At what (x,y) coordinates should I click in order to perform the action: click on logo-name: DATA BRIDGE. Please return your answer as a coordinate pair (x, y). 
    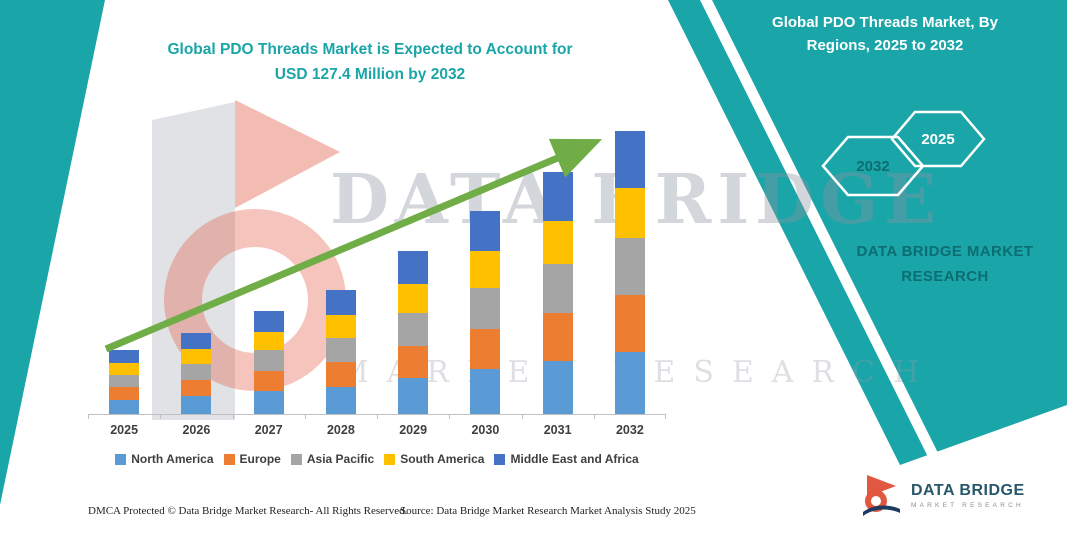
    Looking at the image, I should click on (968, 491).